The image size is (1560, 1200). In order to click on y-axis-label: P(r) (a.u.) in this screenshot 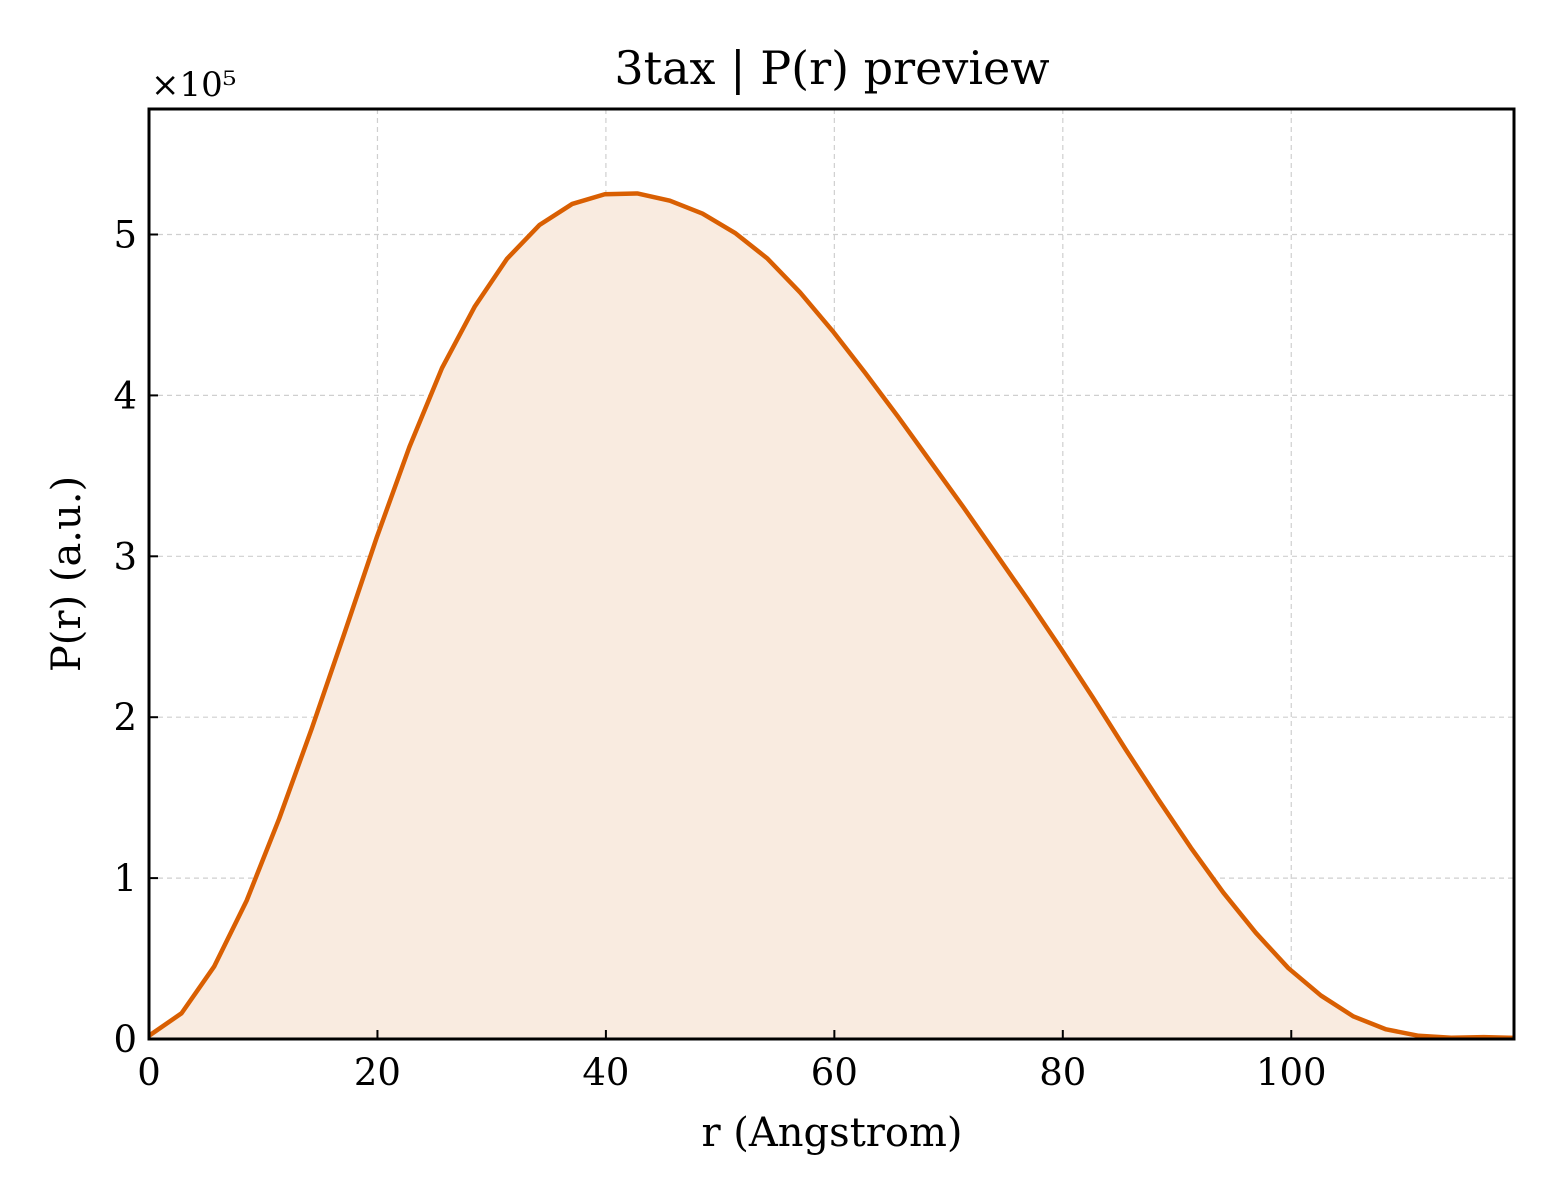, I will do `click(67, 574)`.